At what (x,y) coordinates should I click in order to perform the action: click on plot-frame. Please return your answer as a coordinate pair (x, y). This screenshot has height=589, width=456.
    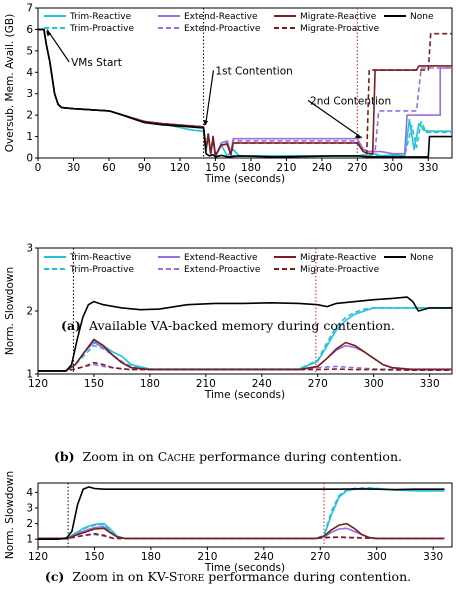
    Looking at the image, I should click on (245, 515).